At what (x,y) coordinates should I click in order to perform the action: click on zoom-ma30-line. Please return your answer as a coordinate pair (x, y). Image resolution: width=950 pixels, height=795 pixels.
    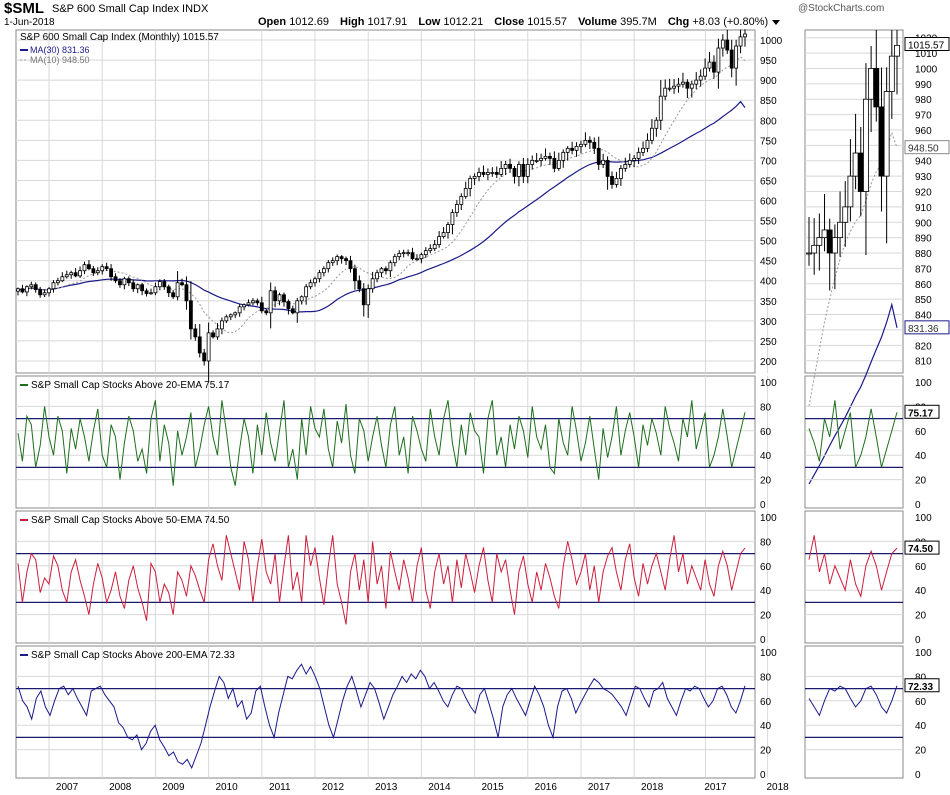
    Looking at the image, I should click on (853, 393).